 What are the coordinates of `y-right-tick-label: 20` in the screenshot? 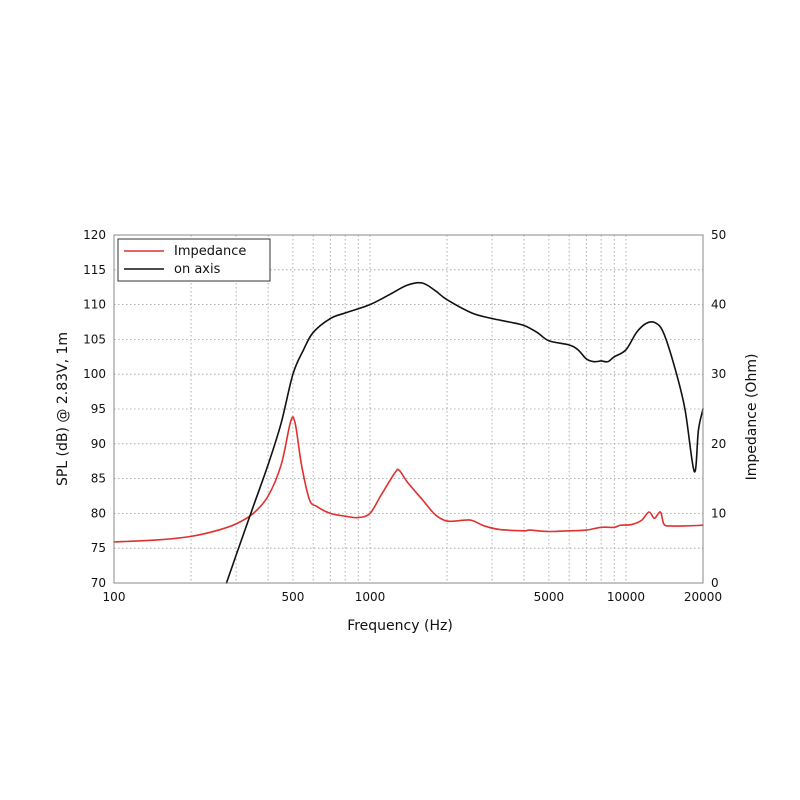 It's located at (718, 444).